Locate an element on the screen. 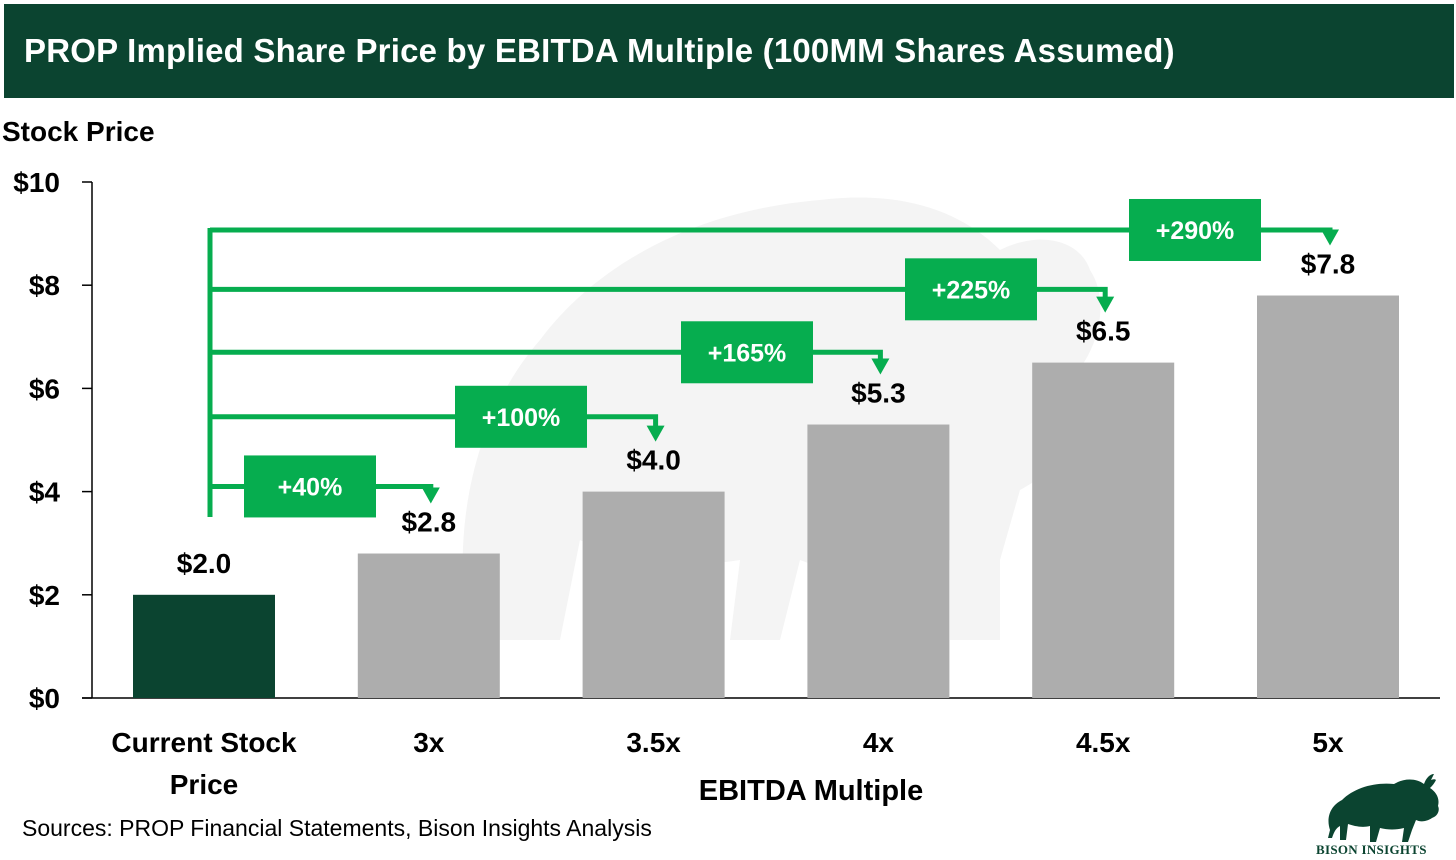 This screenshot has height=860, width=1456. logo-text: BISON INSIGHTS is located at coordinates (1371, 849).